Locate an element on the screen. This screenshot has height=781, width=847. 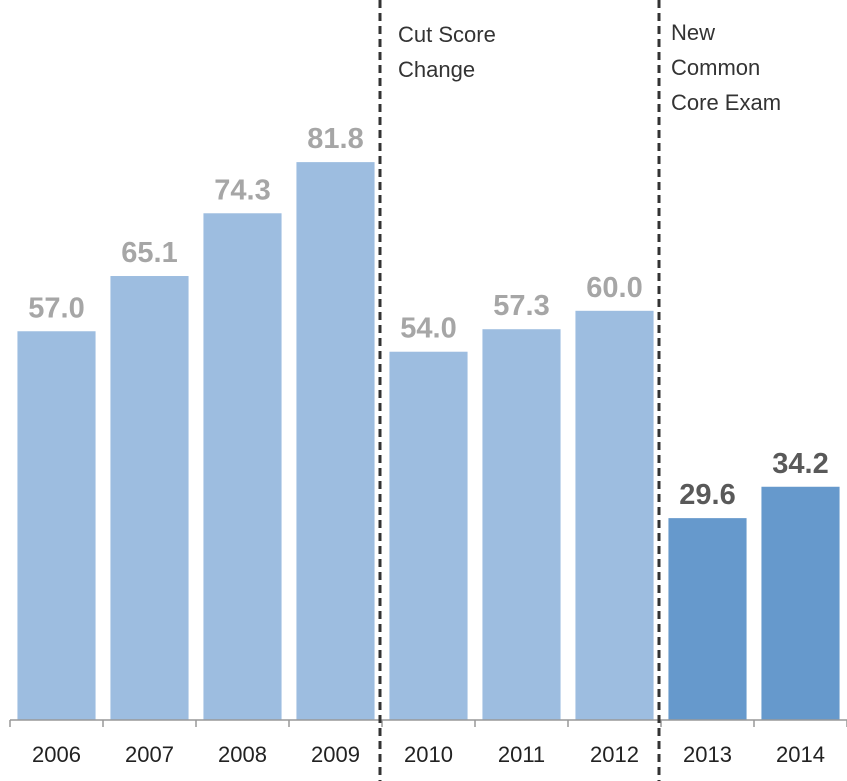
x-tick-label: 2006 is located at coordinates (56, 754).